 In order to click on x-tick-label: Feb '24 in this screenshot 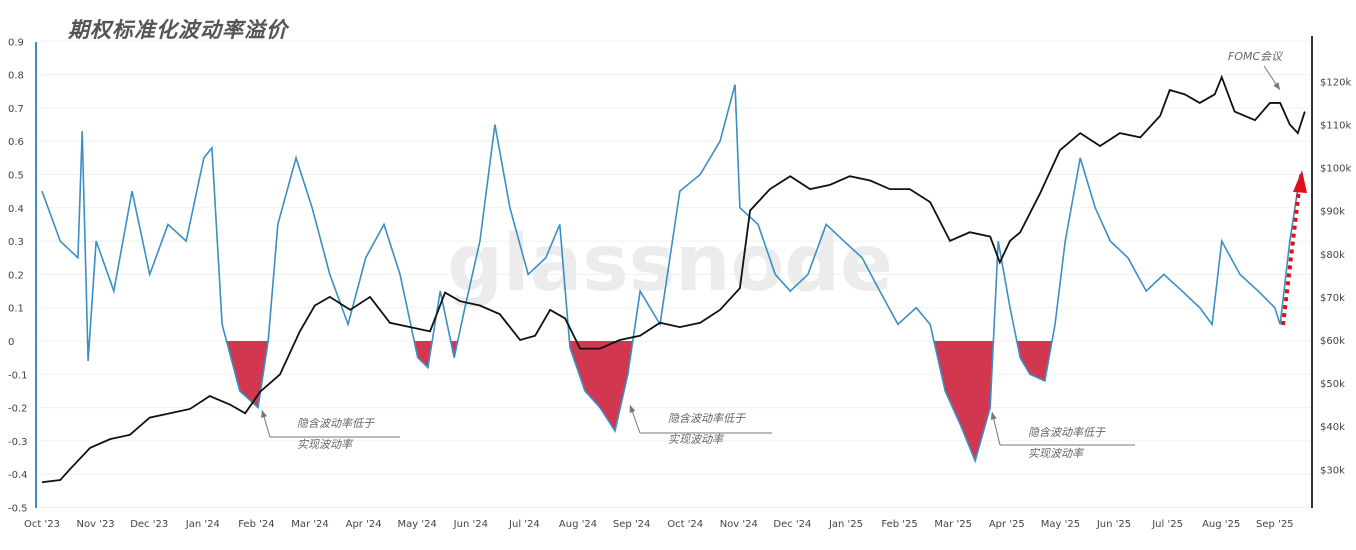, I will do `click(256, 524)`.